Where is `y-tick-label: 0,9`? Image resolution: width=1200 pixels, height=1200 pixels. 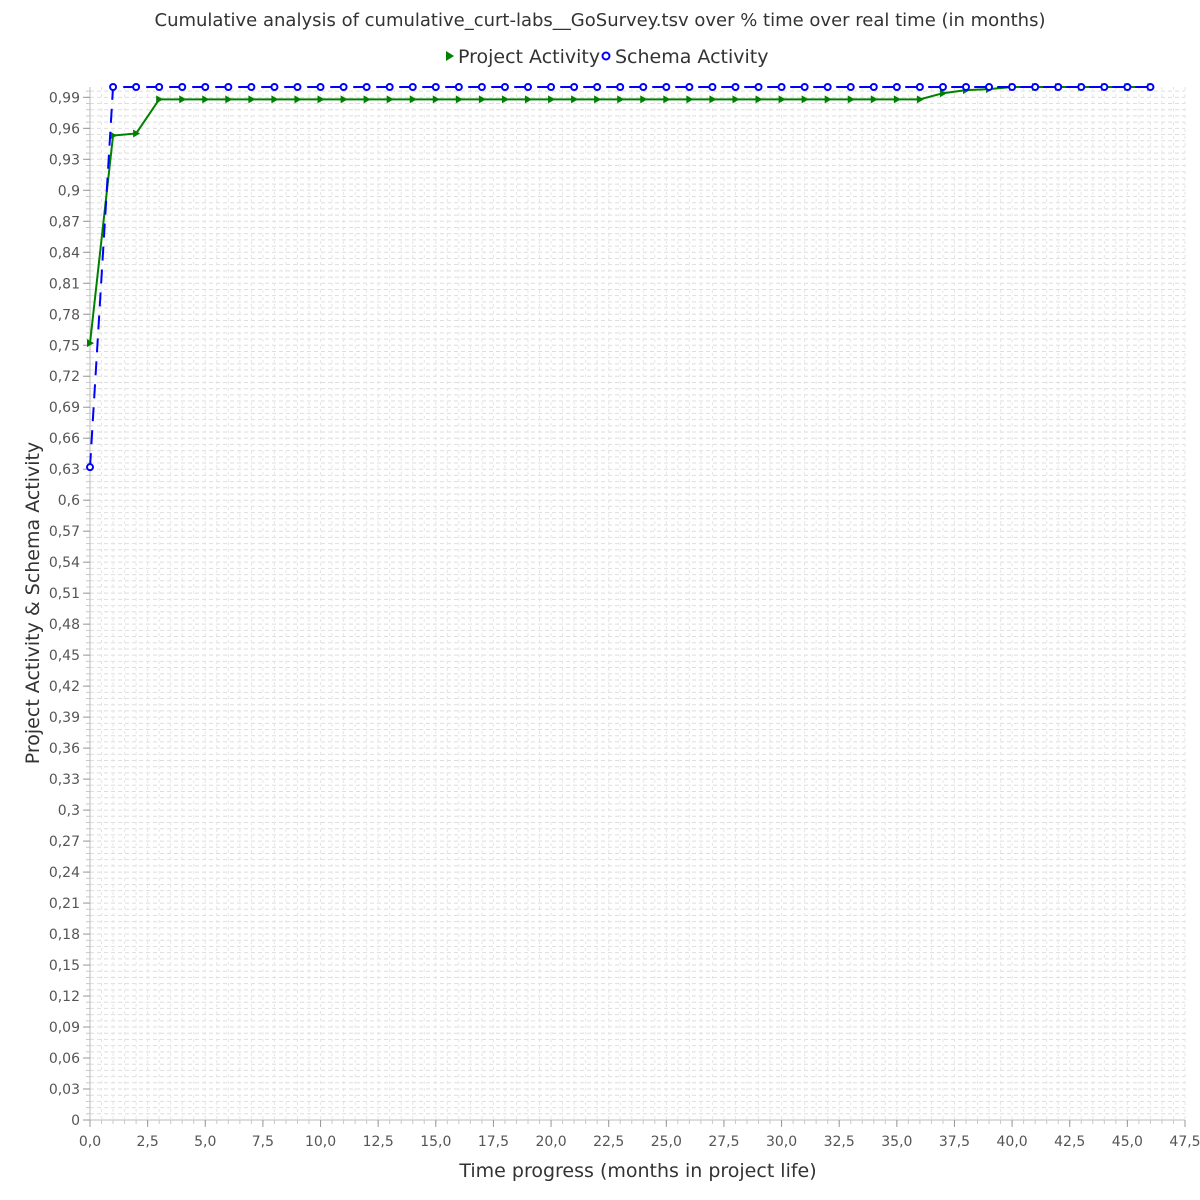 y-tick-label: 0,9 is located at coordinates (69, 191).